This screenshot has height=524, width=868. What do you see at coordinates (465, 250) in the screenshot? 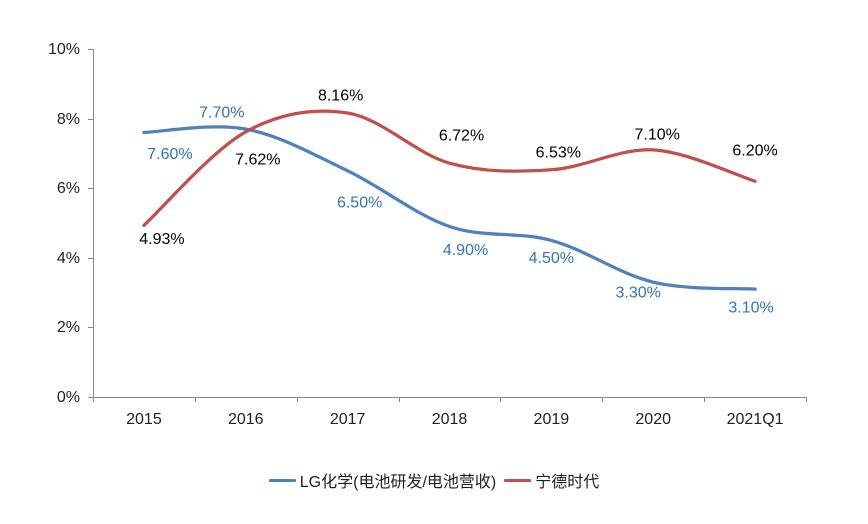
I see `data-label-0-2018: 4.90%` at bounding box center [465, 250].